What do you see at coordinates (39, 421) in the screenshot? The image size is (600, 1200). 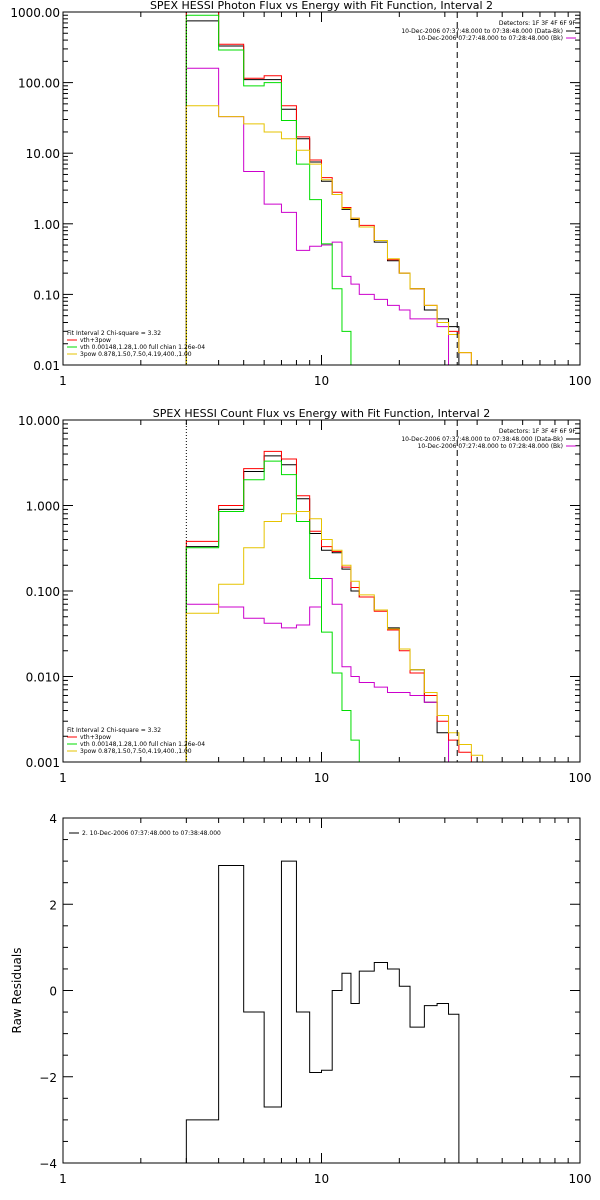 I see `y-tick-label: 10.000` at bounding box center [39, 421].